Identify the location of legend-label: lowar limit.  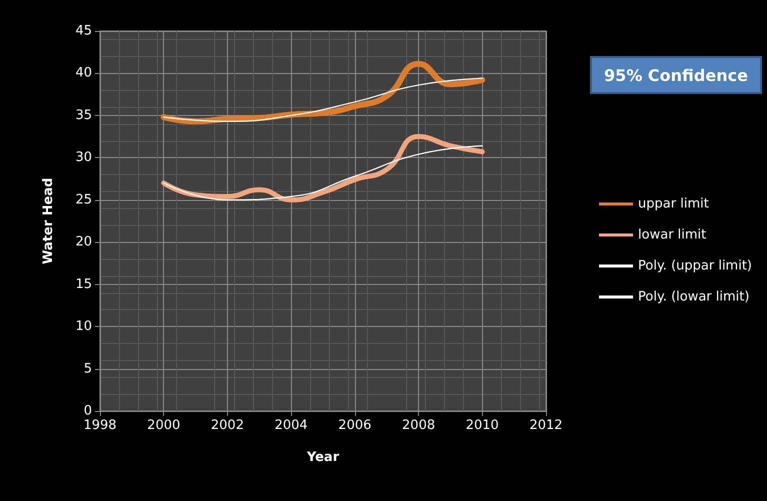
(672, 235).